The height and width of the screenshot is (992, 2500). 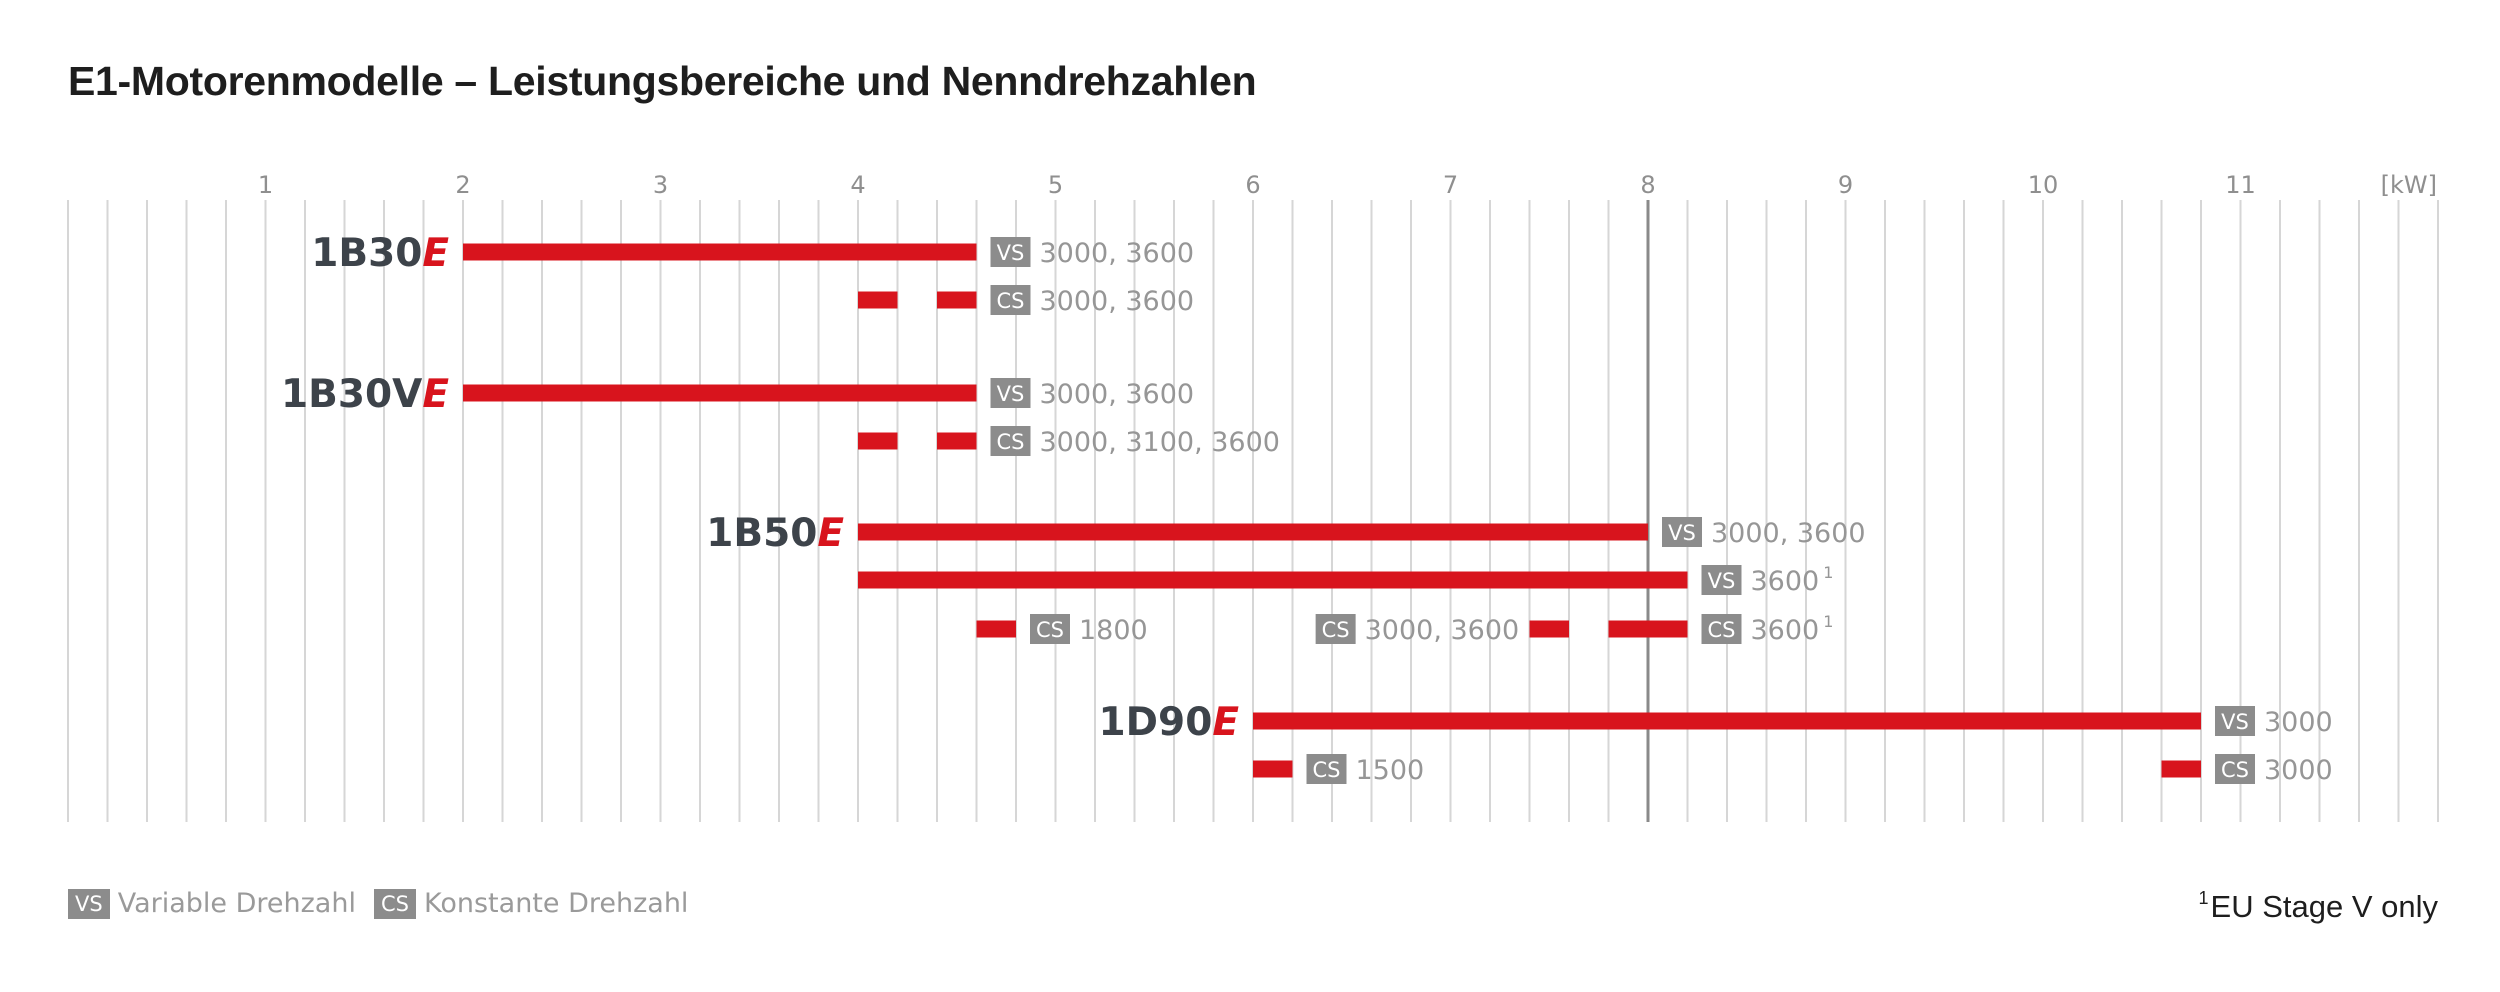 I want to click on model-name: 1B30V, so click(x=351, y=394).